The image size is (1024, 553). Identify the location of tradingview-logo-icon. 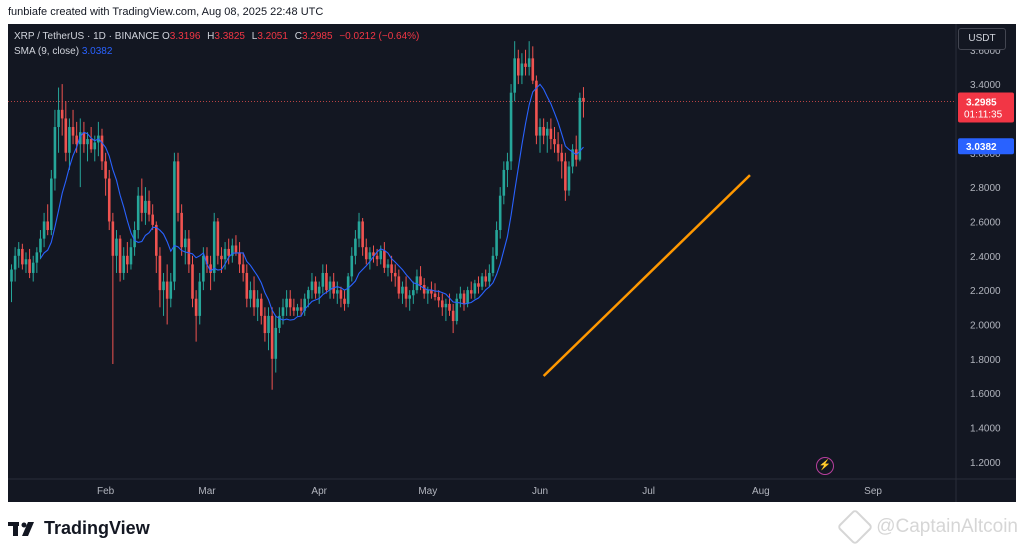
(21, 528).